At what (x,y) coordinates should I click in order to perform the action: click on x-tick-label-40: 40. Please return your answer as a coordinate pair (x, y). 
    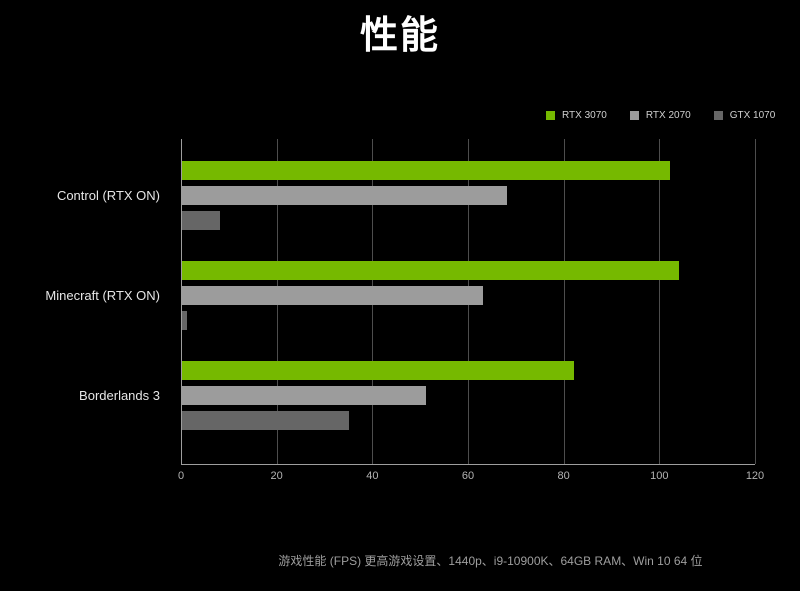
    Looking at the image, I should click on (372, 476).